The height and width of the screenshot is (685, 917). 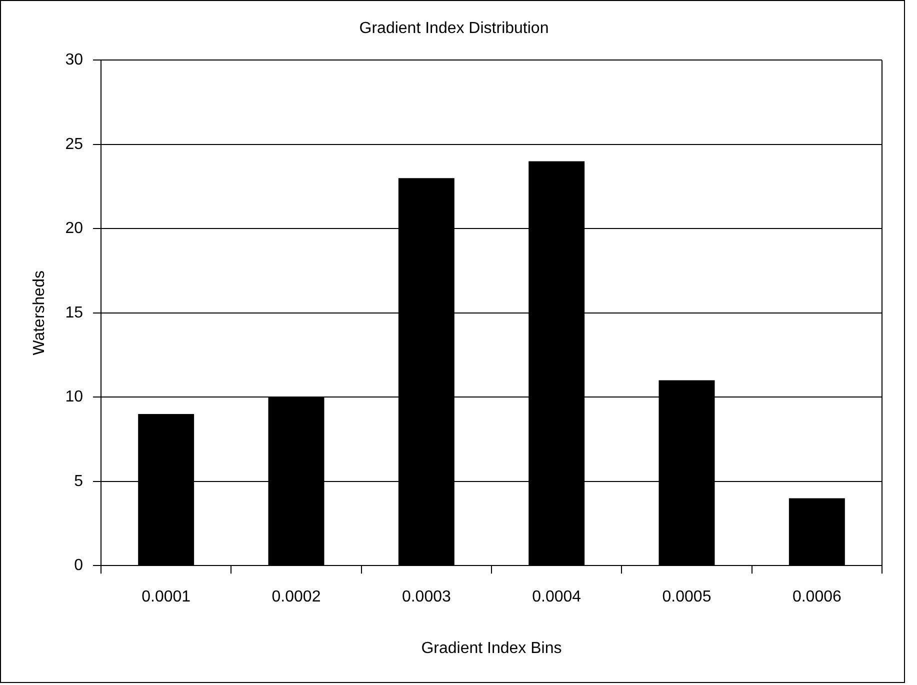 I want to click on x-tick-label: 0.0004, so click(x=557, y=597).